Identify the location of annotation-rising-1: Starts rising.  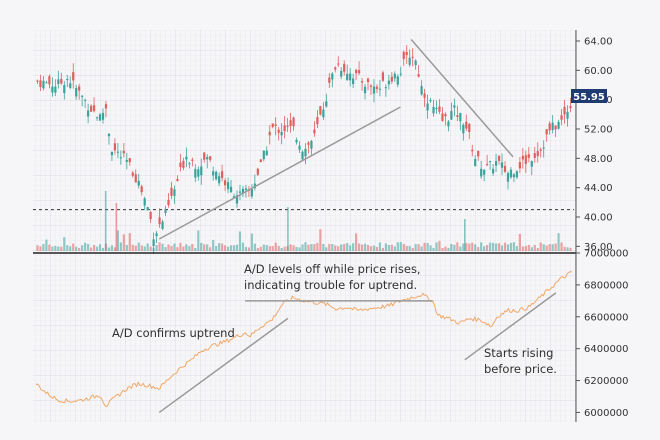
(518, 353).